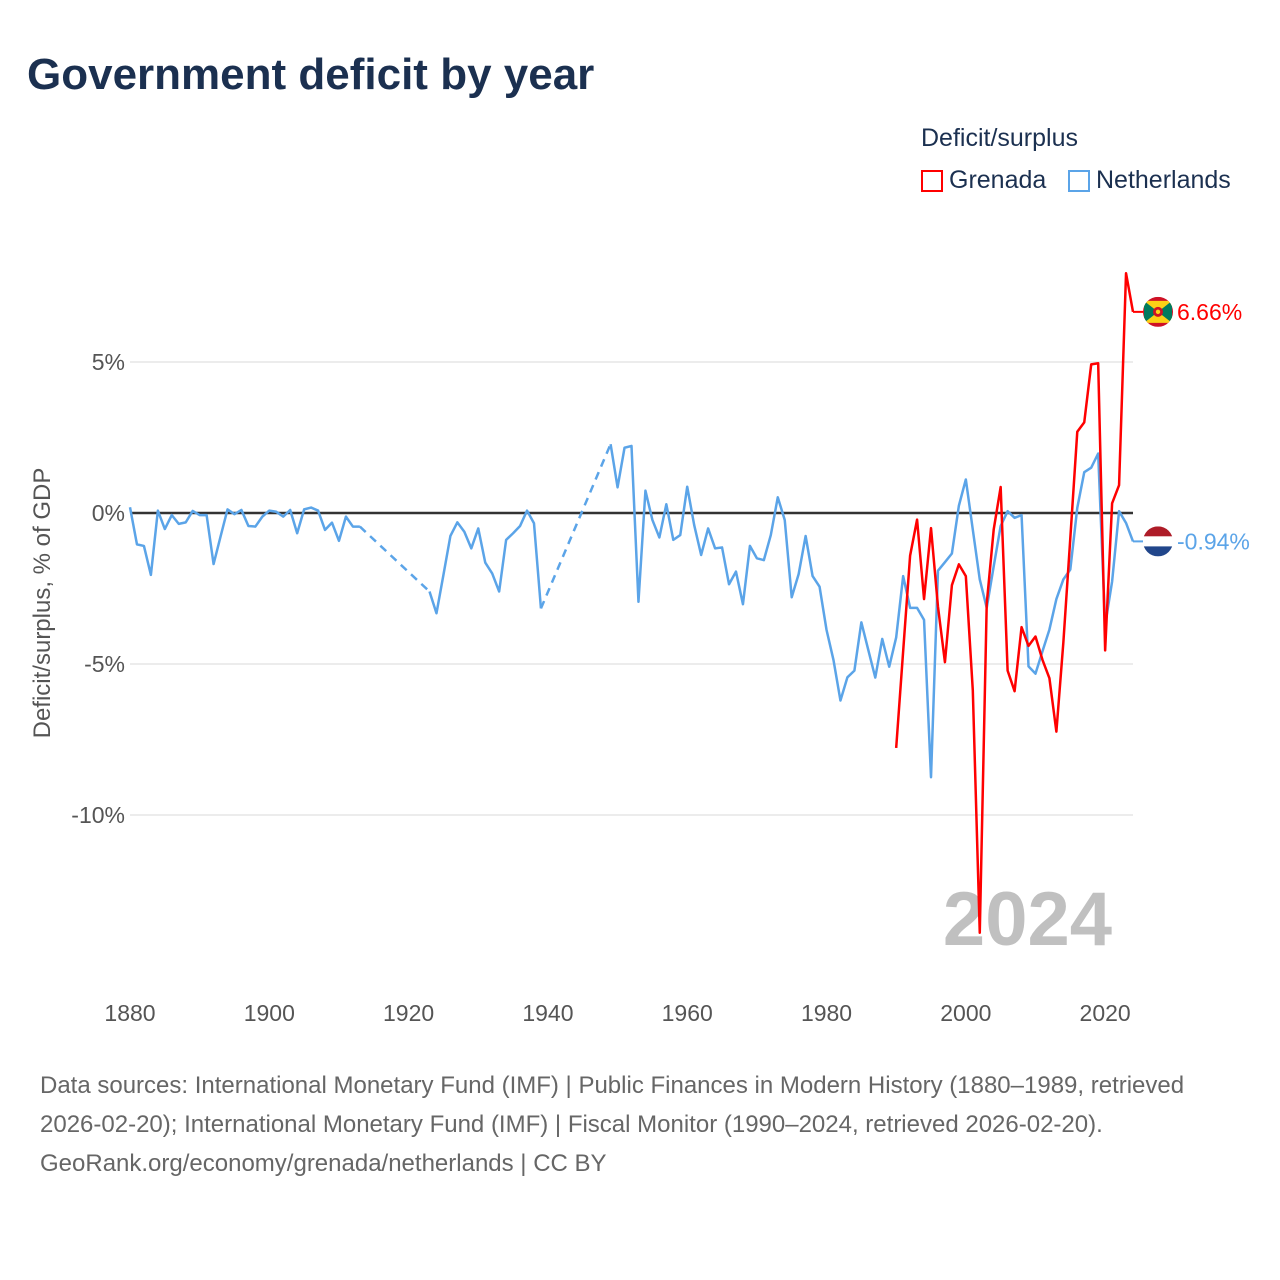 The height and width of the screenshot is (1280, 1280). Describe the element at coordinates (1158, 311) in the screenshot. I see `grenada-flag-icon` at that location.